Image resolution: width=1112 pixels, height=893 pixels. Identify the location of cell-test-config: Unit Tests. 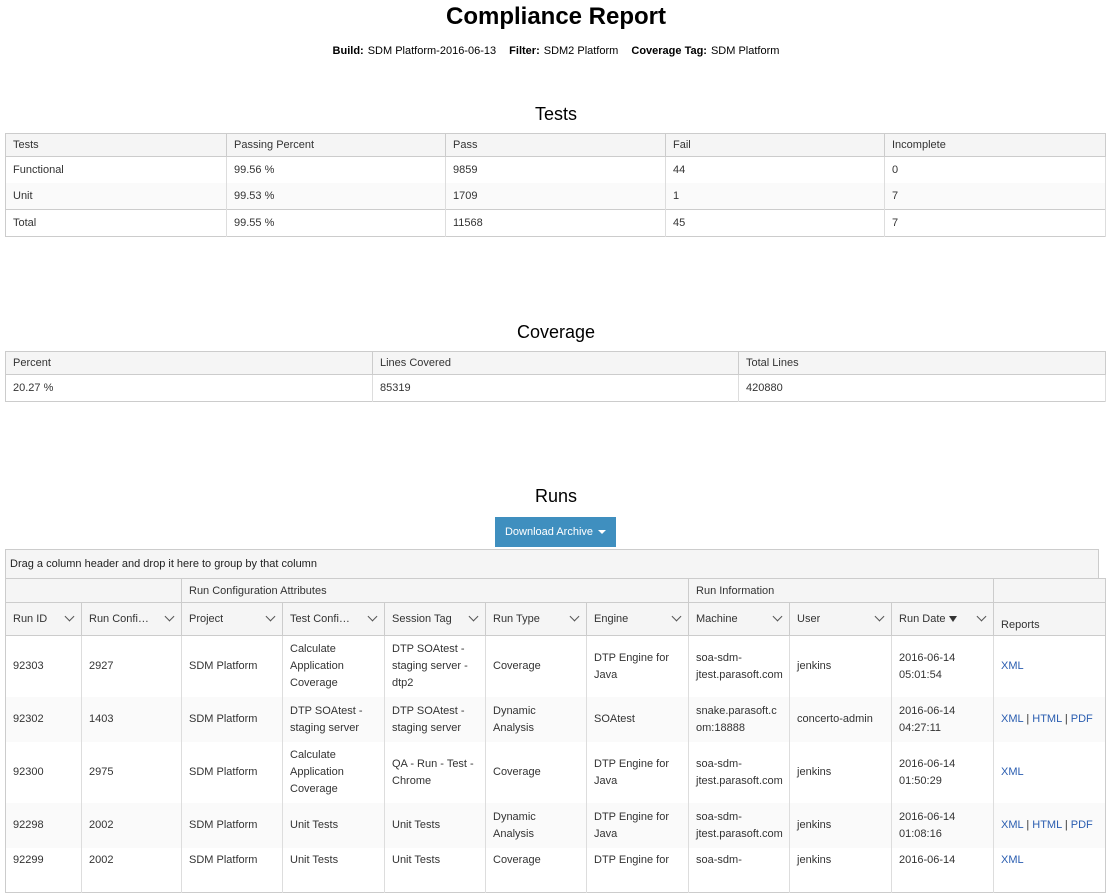
(333, 825).